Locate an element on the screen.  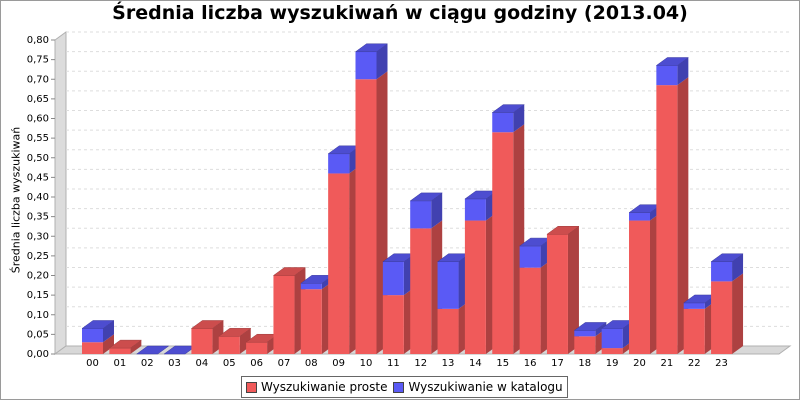
y-tick-label: 0,70 is located at coordinates (38, 79).